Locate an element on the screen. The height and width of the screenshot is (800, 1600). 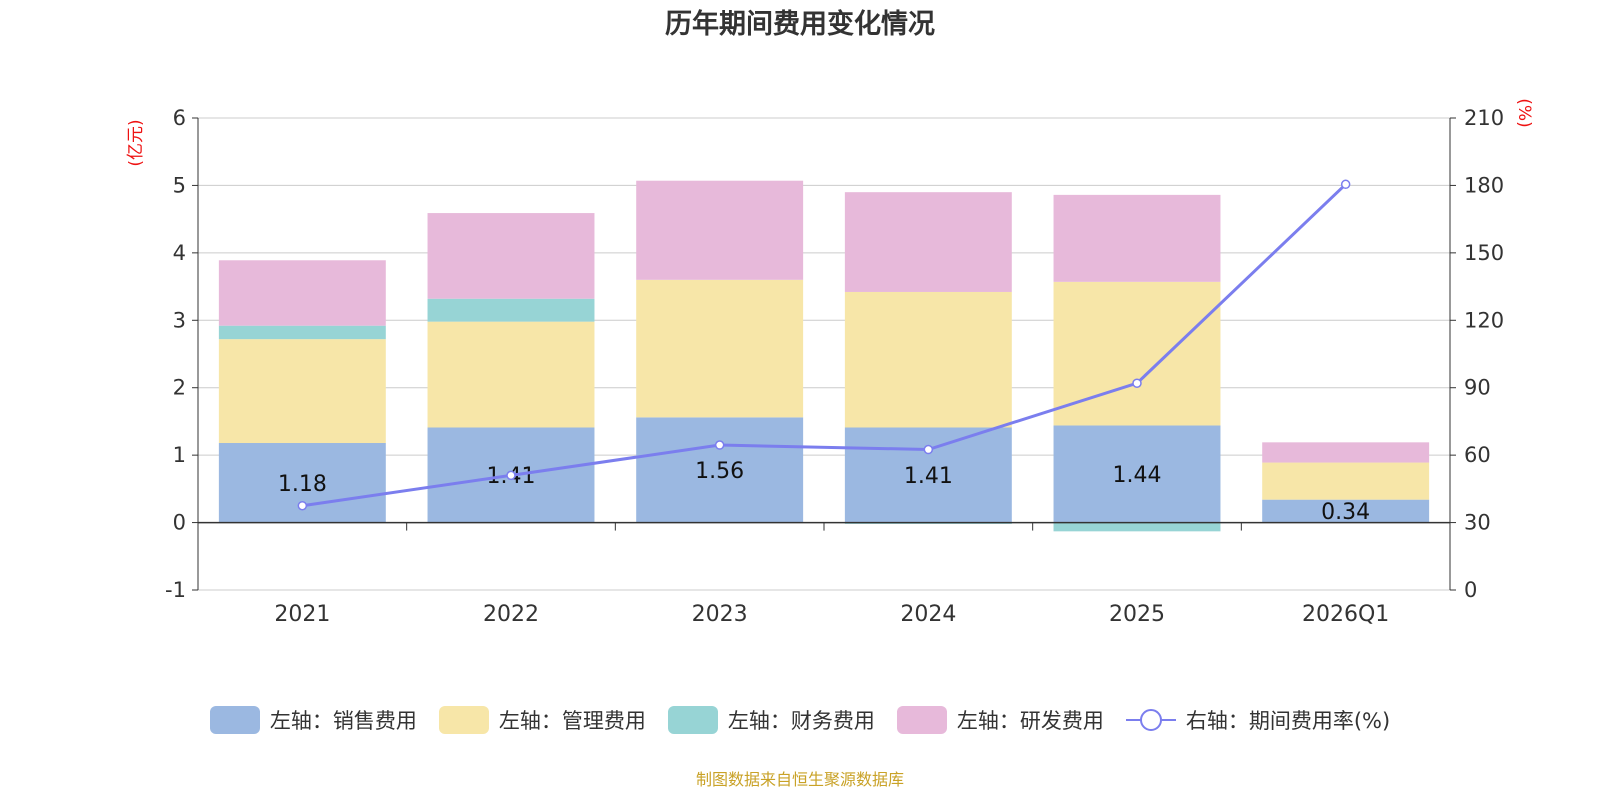
bar-data-label: 1.41 is located at coordinates (928, 476).